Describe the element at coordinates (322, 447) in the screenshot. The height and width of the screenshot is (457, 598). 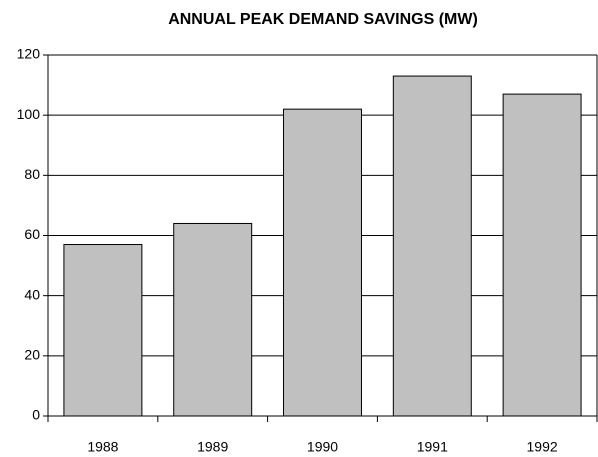
I see `x-tick-label: 1990` at that location.